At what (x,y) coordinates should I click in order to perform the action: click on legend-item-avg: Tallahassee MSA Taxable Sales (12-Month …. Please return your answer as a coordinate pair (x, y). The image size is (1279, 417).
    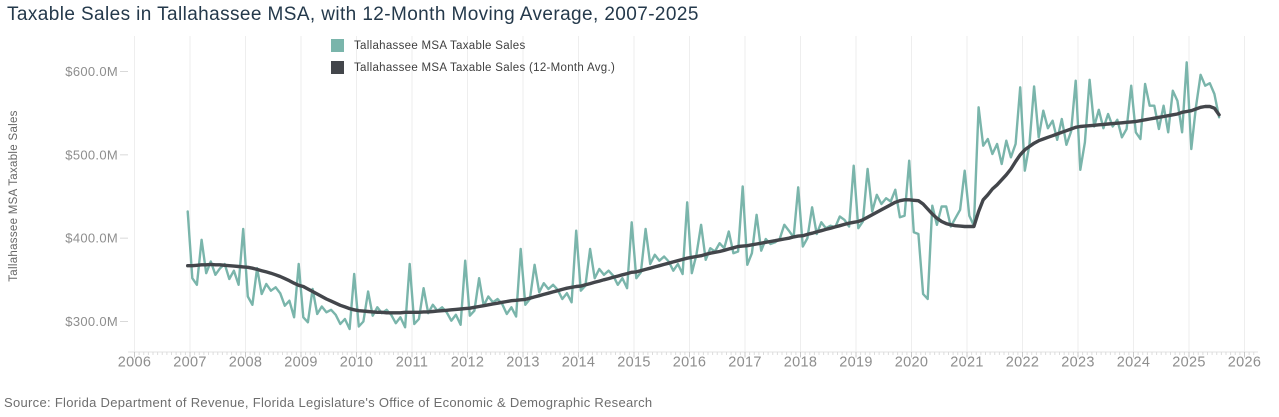
    Looking at the image, I should click on (473, 67).